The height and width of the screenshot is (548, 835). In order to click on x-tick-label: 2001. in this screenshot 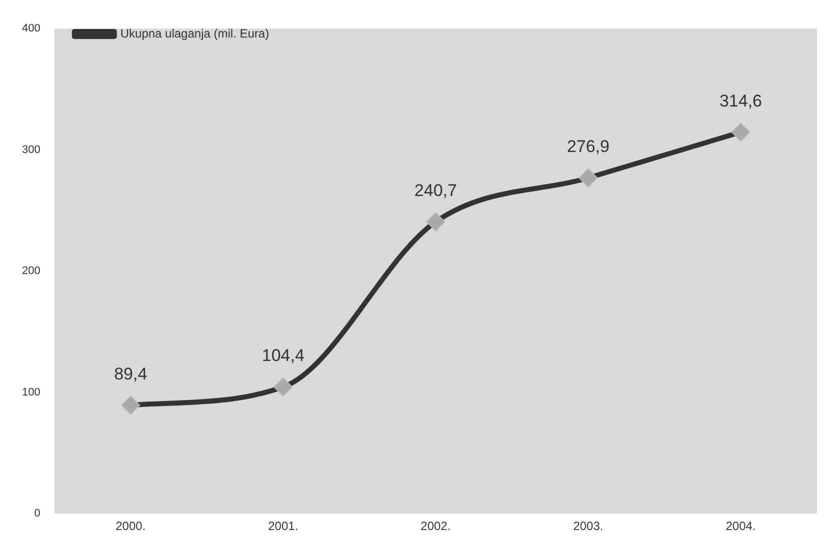, I will do `click(283, 526)`.